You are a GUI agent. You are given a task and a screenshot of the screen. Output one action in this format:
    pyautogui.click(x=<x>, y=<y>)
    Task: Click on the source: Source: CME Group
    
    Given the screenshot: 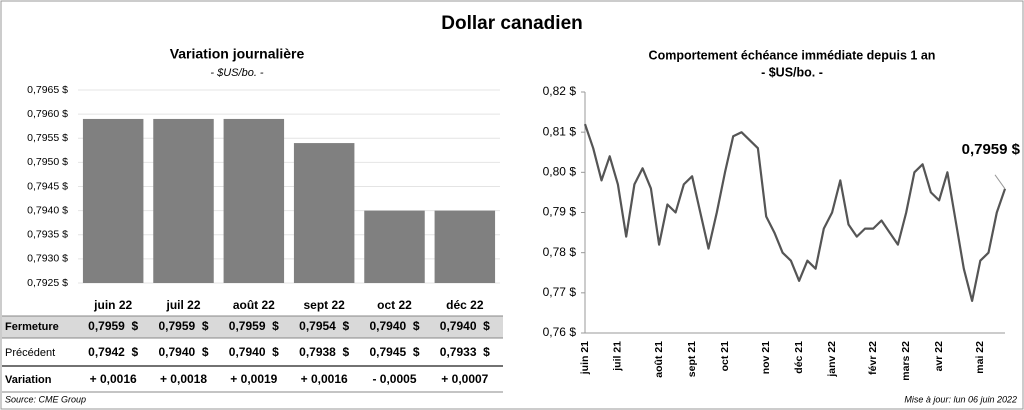 What is the action you would take?
    pyautogui.click(x=45, y=399)
    